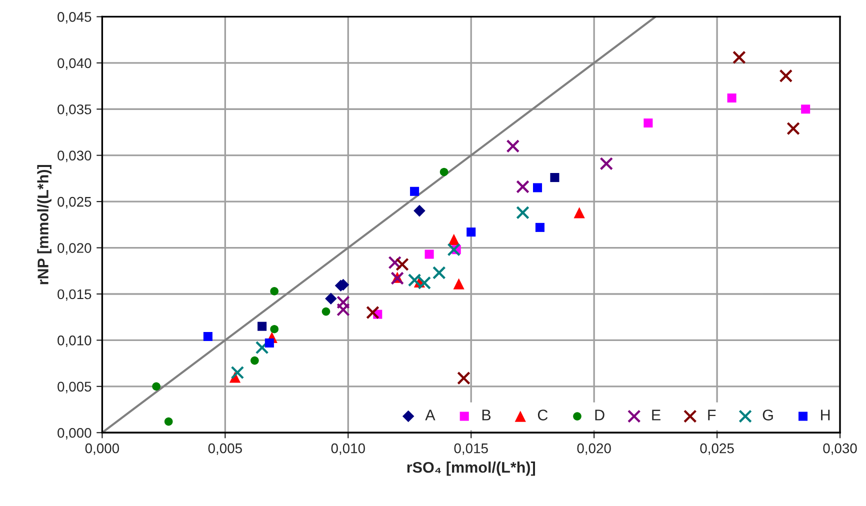 This screenshot has height=506, width=866. What do you see at coordinates (75, 18) in the screenshot?
I see `y-tick-label: 0,045` at bounding box center [75, 18].